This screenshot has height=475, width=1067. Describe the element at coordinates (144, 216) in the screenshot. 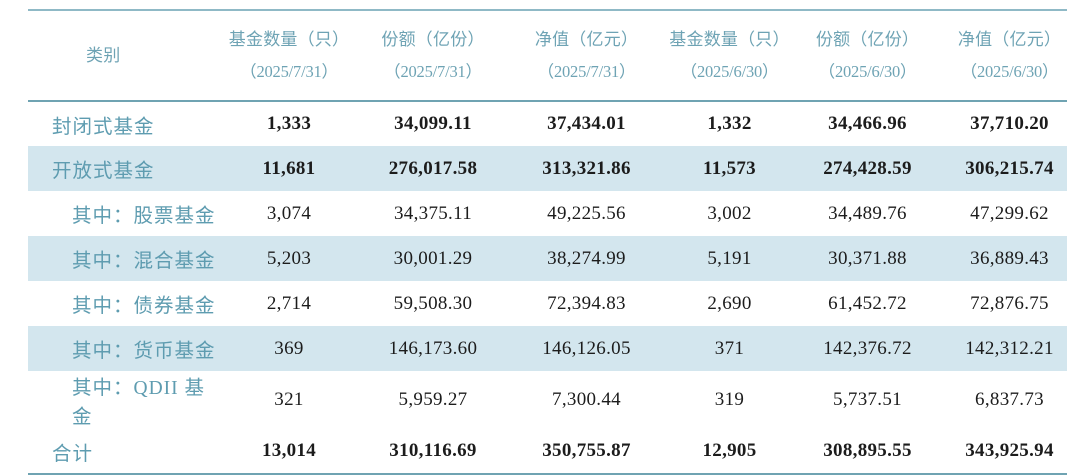

I see `row-label: 其中：股票基金` at that location.